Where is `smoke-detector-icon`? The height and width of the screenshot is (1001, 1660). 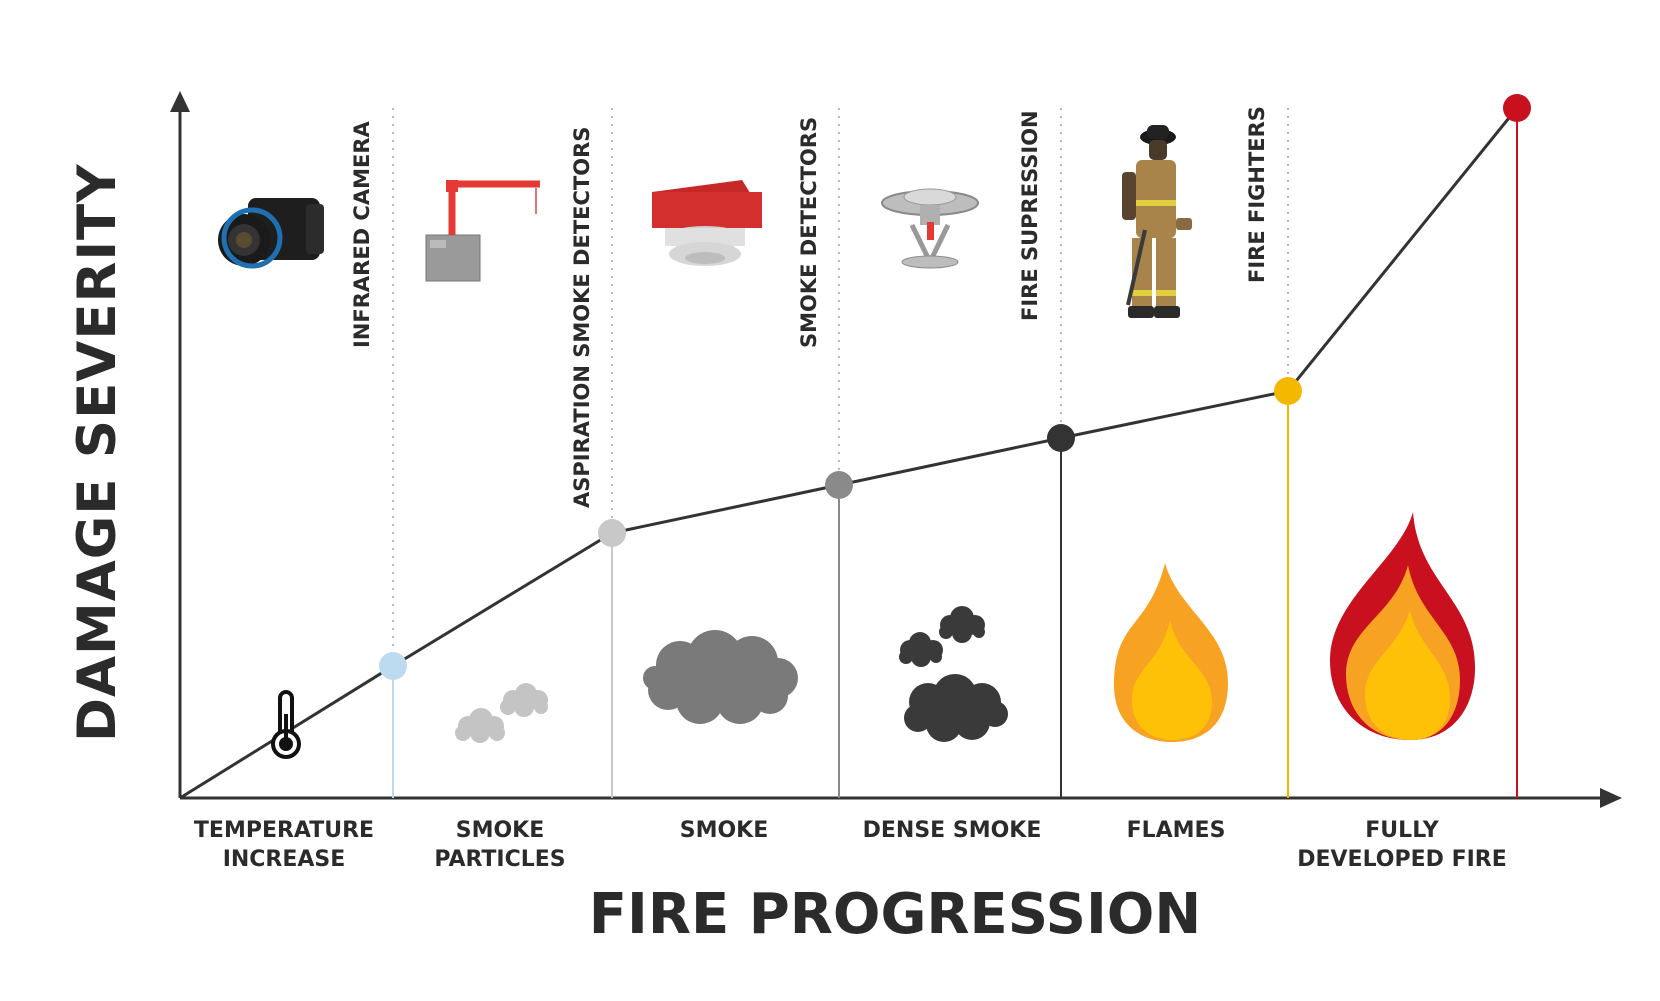
smoke-detector-icon is located at coordinates (707, 223).